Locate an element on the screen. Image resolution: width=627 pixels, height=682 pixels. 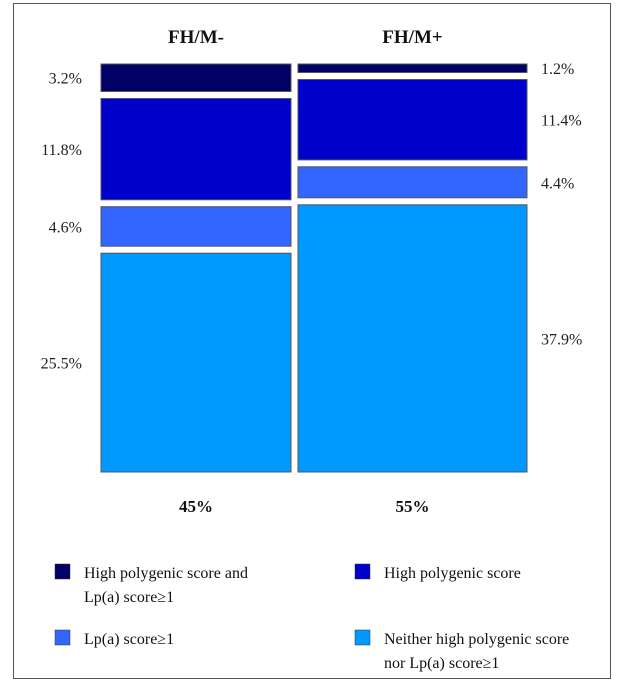
column-share-fh-m-plus: 55% is located at coordinates (413, 506).